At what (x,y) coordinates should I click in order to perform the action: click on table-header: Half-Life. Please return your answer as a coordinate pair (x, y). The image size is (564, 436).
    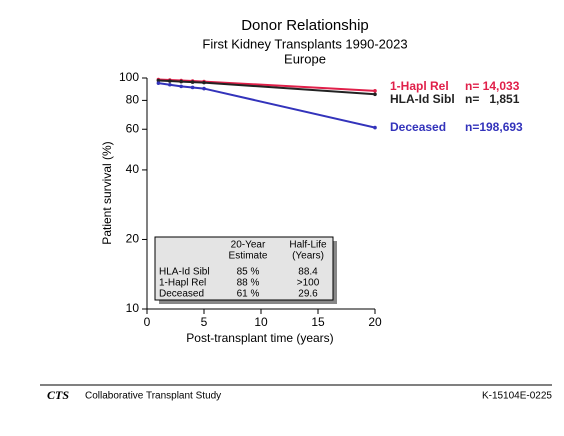
    Looking at the image, I should click on (308, 245).